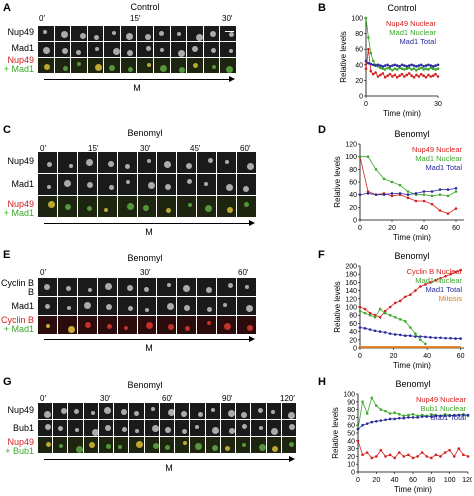 This screenshot has height=496, width=474. Describe the element at coordinates (351, 267) in the screenshot. I see `y-tick-label: 200` at that location.